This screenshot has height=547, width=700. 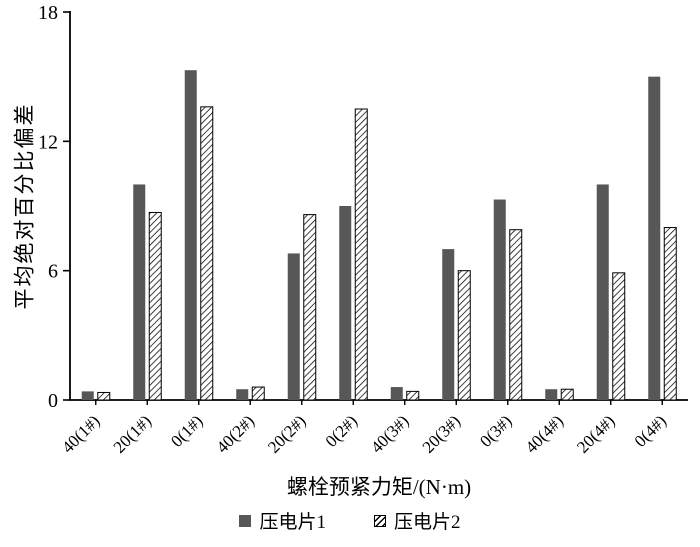 What do you see at coordinates (235, 433) in the screenshot?
I see `svg-text: 40(2#)` at bounding box center [235, 433].